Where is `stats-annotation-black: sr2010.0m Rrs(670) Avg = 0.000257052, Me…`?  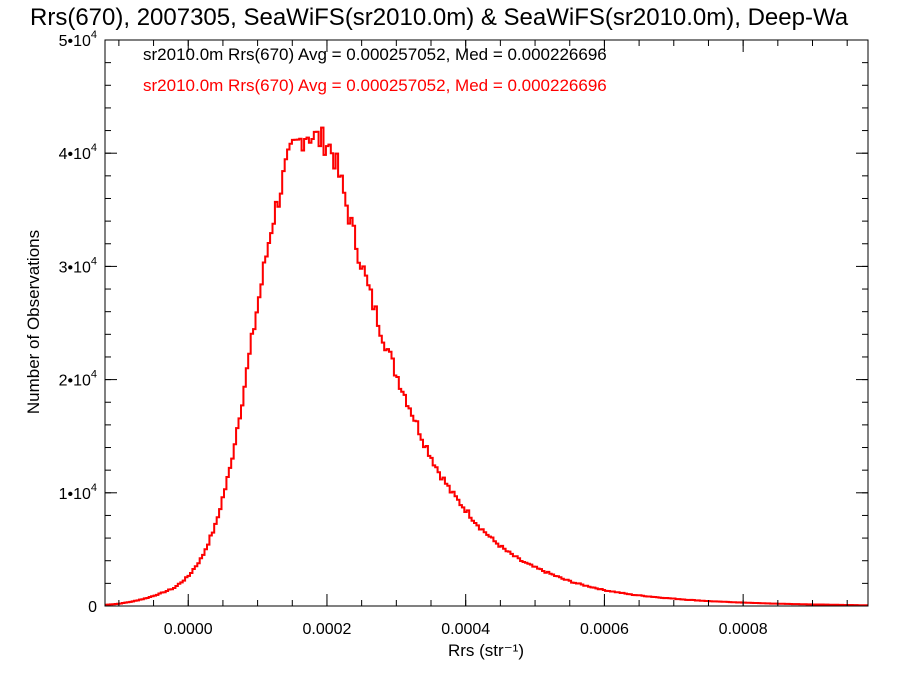 stats-annotation-black: sr2010.0m Rrs(670) Avg = 0.000257052, Me… is located at coordinates (375, 54).